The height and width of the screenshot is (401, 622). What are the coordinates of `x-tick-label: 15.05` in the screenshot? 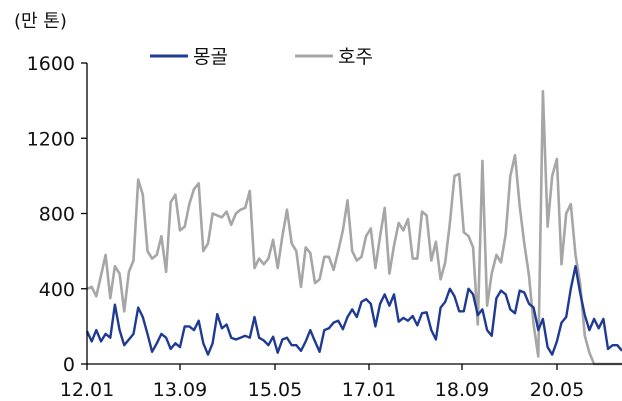 It's located at (275, 390).